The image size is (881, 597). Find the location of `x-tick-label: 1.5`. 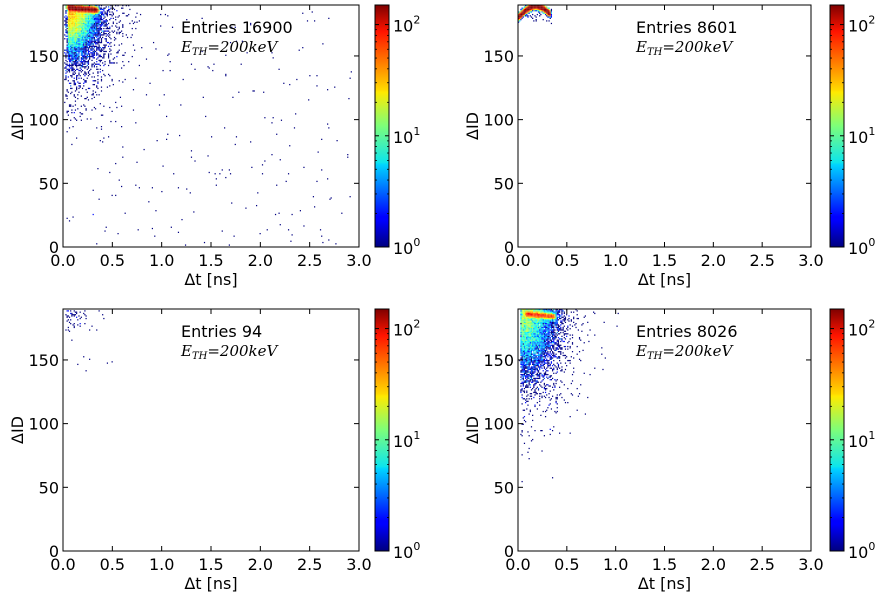

x-tick-label: 1.5 is located at coordinates (210, 260).